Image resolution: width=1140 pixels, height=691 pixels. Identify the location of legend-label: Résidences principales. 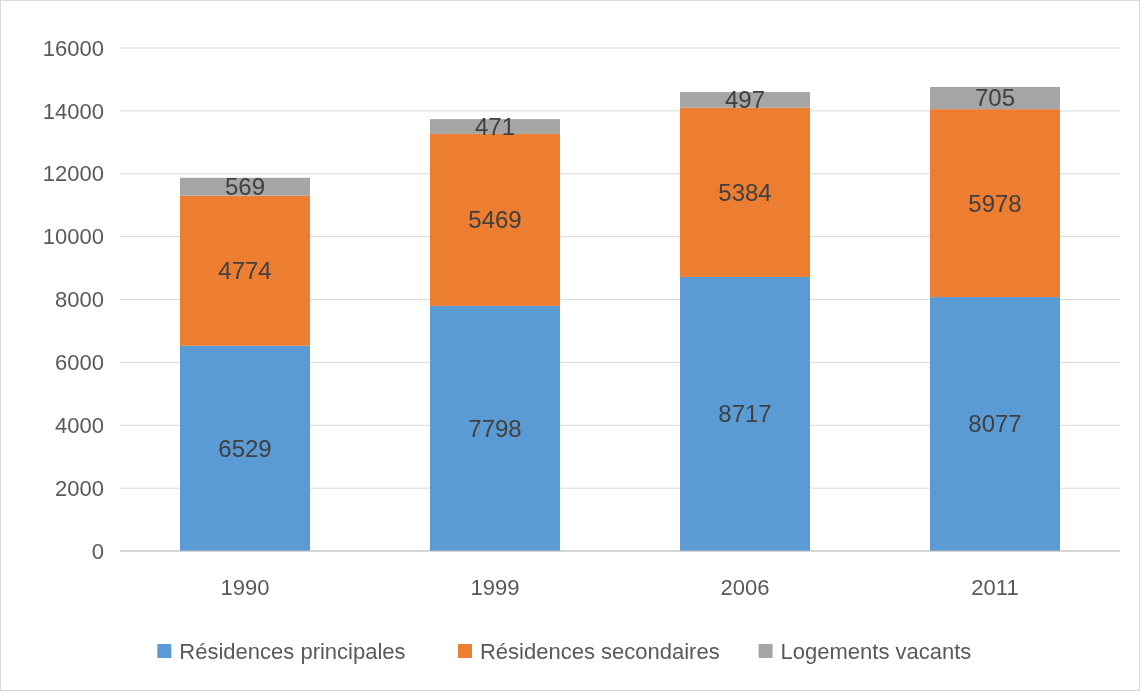
(292, 651).